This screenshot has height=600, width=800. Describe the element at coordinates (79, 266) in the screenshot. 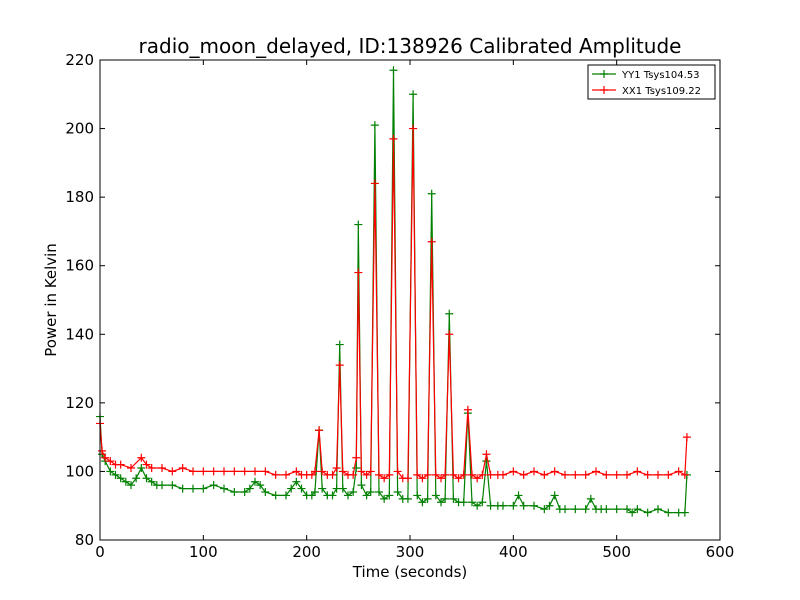

I see `y-tick-label: 160` at that location.